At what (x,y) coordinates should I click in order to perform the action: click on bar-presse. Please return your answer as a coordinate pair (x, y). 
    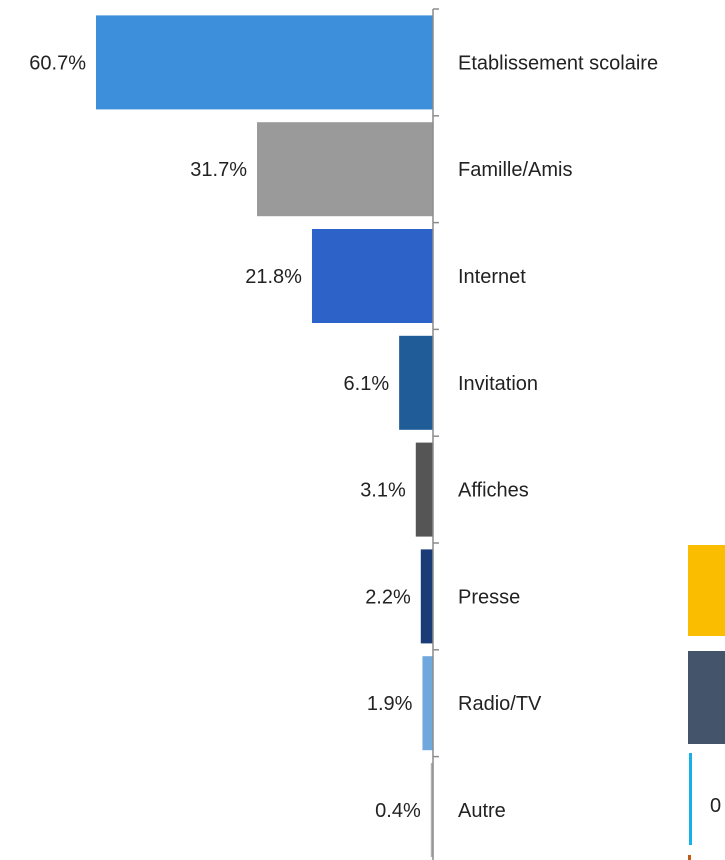
    Looking at the image, I should click on (426, 596).